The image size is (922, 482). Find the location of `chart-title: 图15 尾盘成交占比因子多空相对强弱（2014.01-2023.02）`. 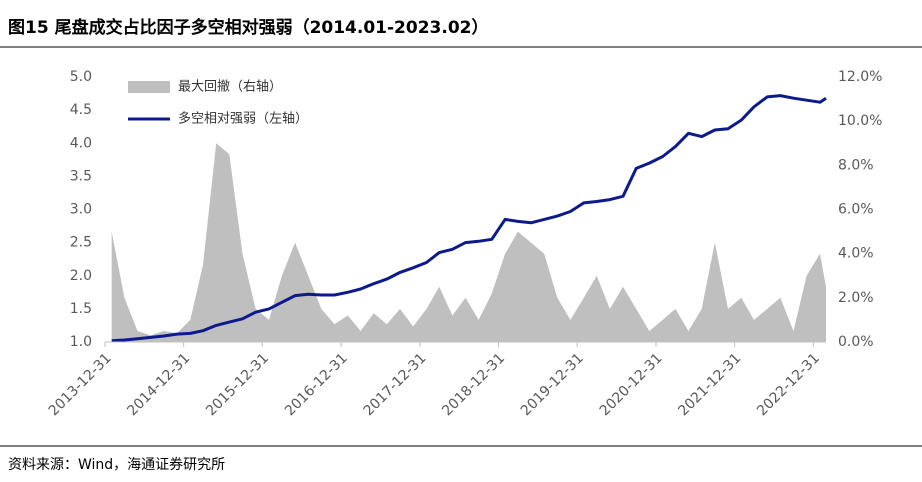

chart-title: 图15 尾盘成交占比因子多空相对强弱（2014.01-2023.02） is located at coordinates (248, 27).